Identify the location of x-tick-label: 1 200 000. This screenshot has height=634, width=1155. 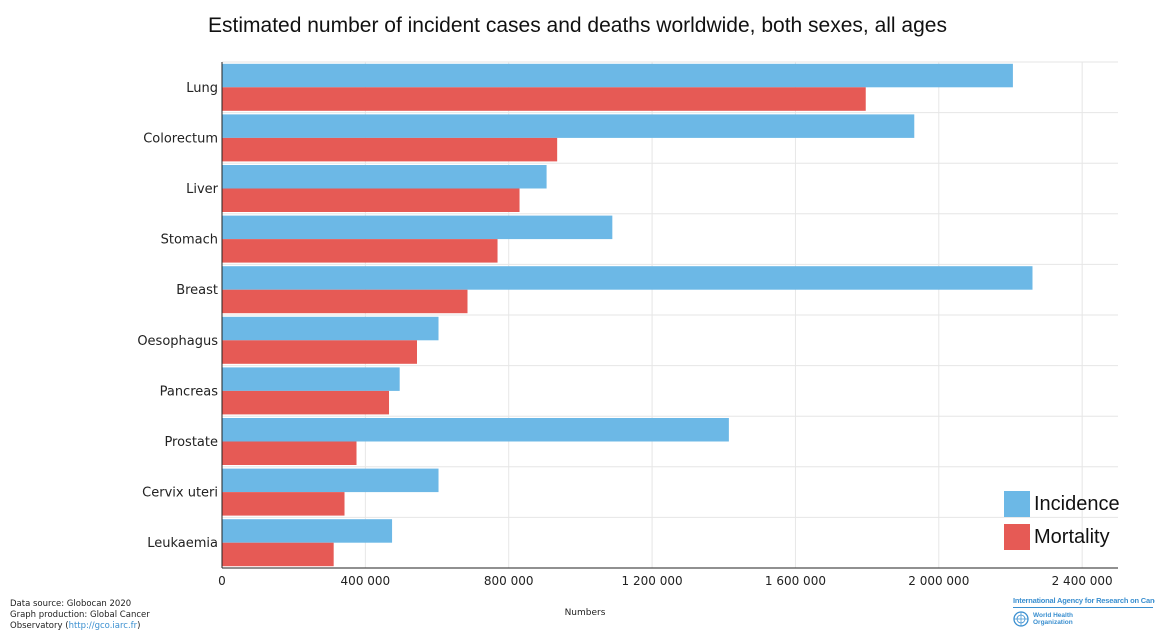
(652, 581).